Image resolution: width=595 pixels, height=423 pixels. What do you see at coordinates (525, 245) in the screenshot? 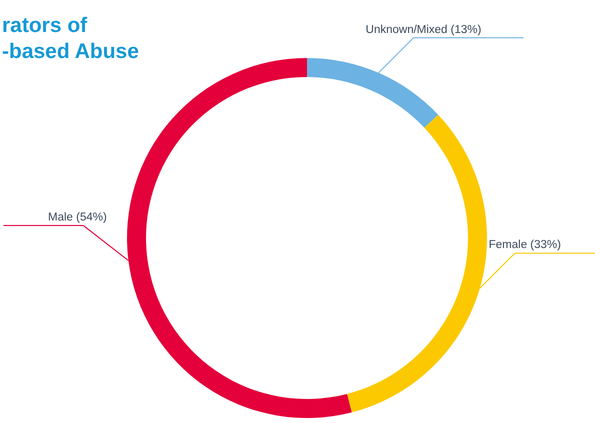
I see `slice-label: Female (33%)` at bounding box center [525, 245].